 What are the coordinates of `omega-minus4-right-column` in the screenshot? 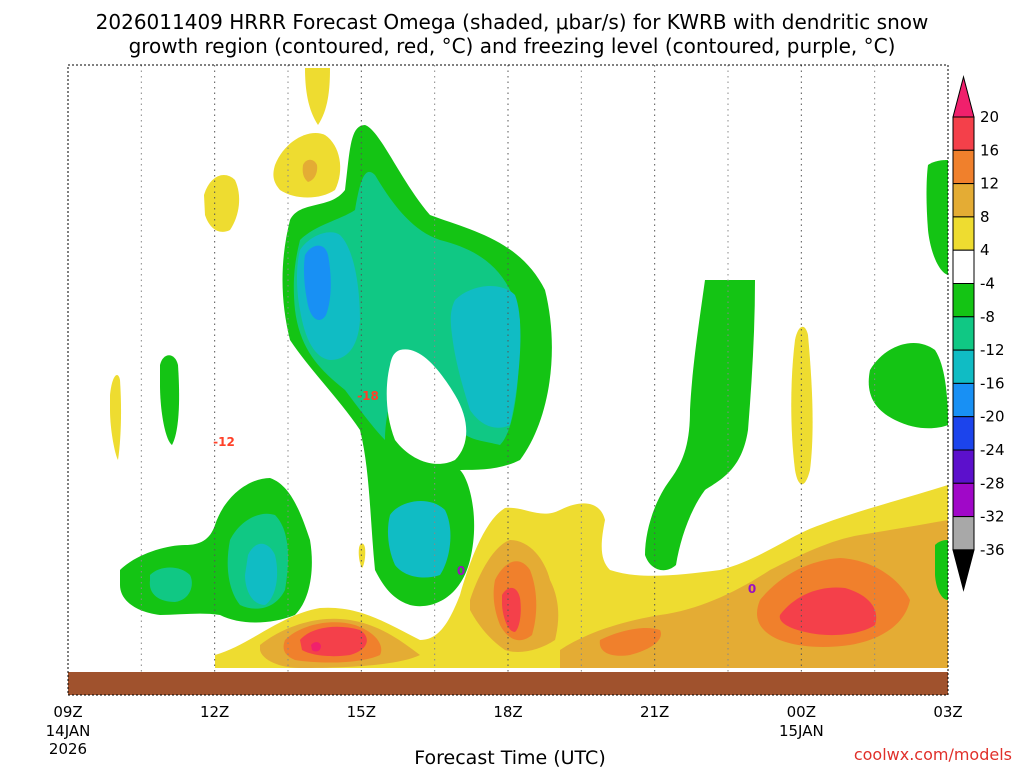 It's located at (700, 425).